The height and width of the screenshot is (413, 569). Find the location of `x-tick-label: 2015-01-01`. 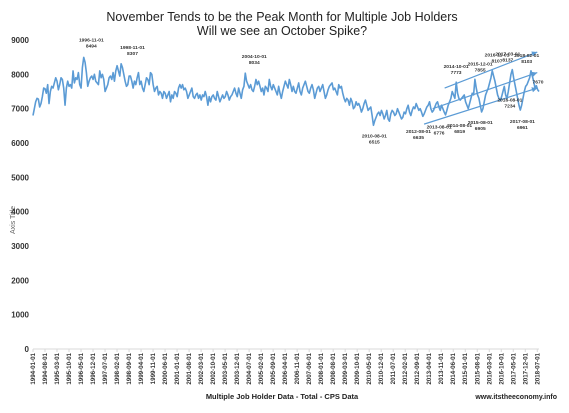

x-tick-label: 2015-01-01 is located at coordinates (465, 368).